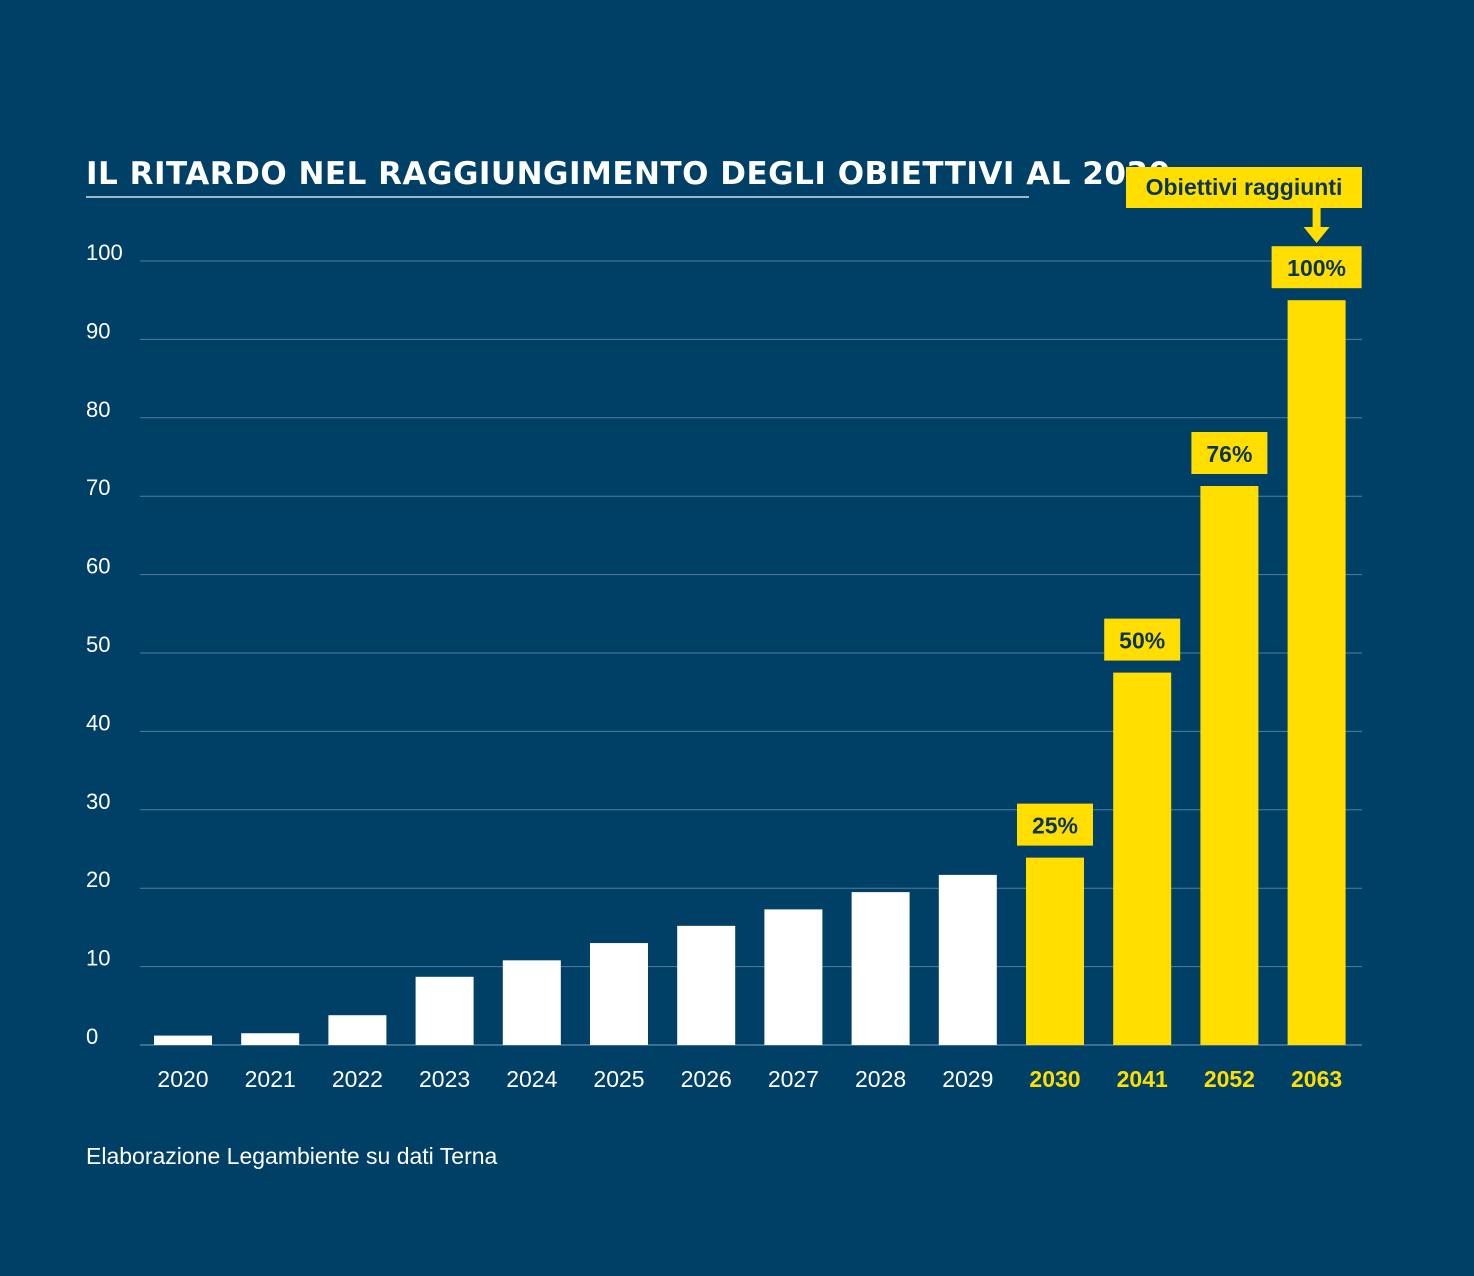 This screenshot has width=1474, height=1276. Describe the element at coordinates (619, 994) in the screenshot. I see `bar-2025` at that location.